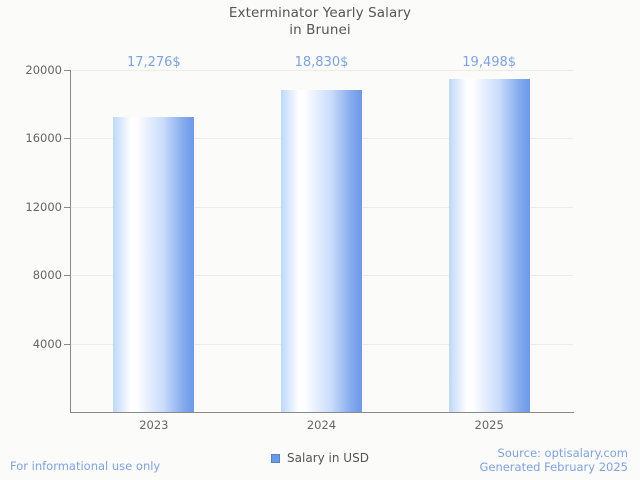  I want to click on y-axis-spine, so click(70, 241).